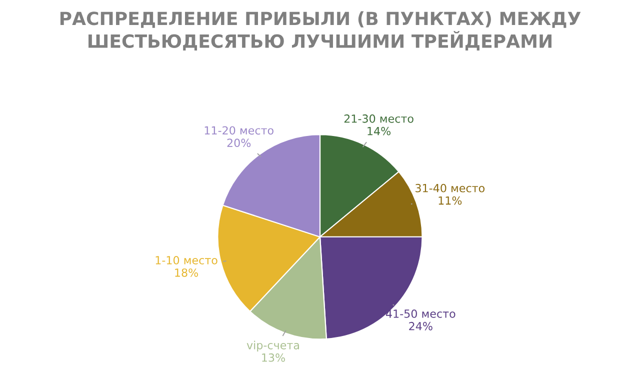  I want to click on data-label: 18%, so click(186, 272).